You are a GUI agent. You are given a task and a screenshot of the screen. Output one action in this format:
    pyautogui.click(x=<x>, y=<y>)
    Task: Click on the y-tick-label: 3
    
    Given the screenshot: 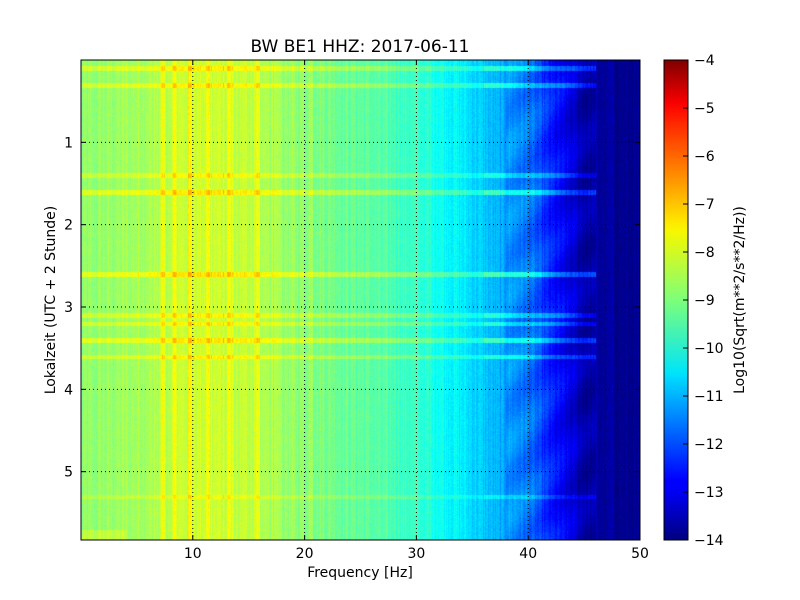 What is the action you would take?
    pyautogui.click(x=68, y=308)
    